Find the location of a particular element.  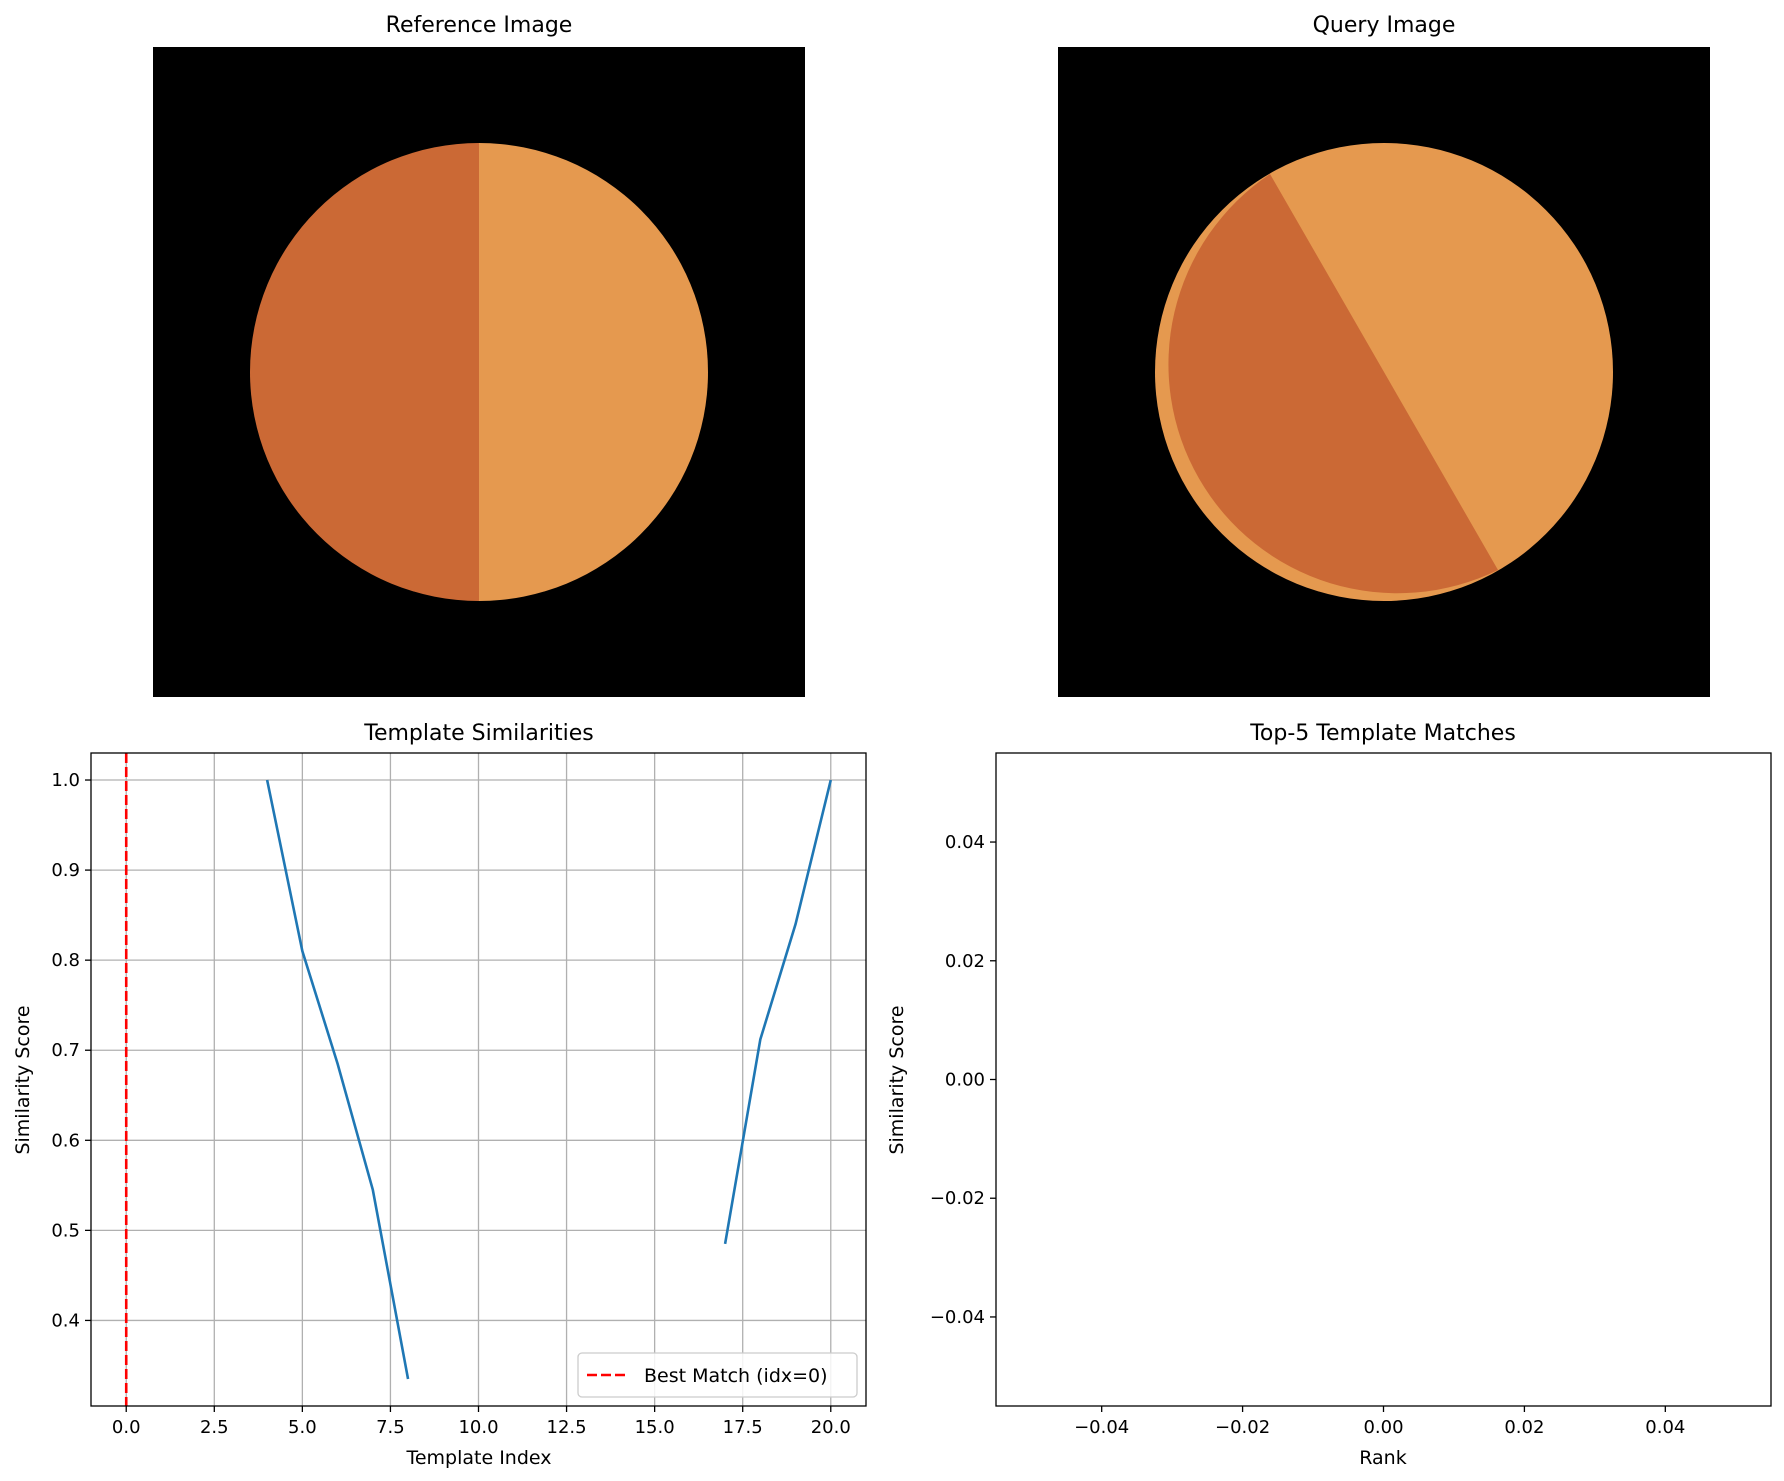

y-tick-label: 0.02 is located at coordinates (965, 961).